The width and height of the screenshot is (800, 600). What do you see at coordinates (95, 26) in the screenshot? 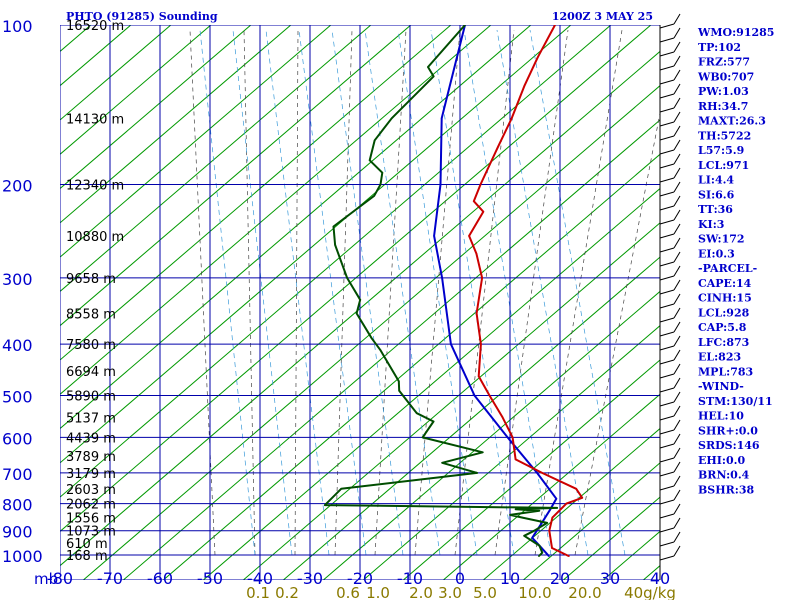
I see `height-label: 16520 m` at bounding box center [95, 26].